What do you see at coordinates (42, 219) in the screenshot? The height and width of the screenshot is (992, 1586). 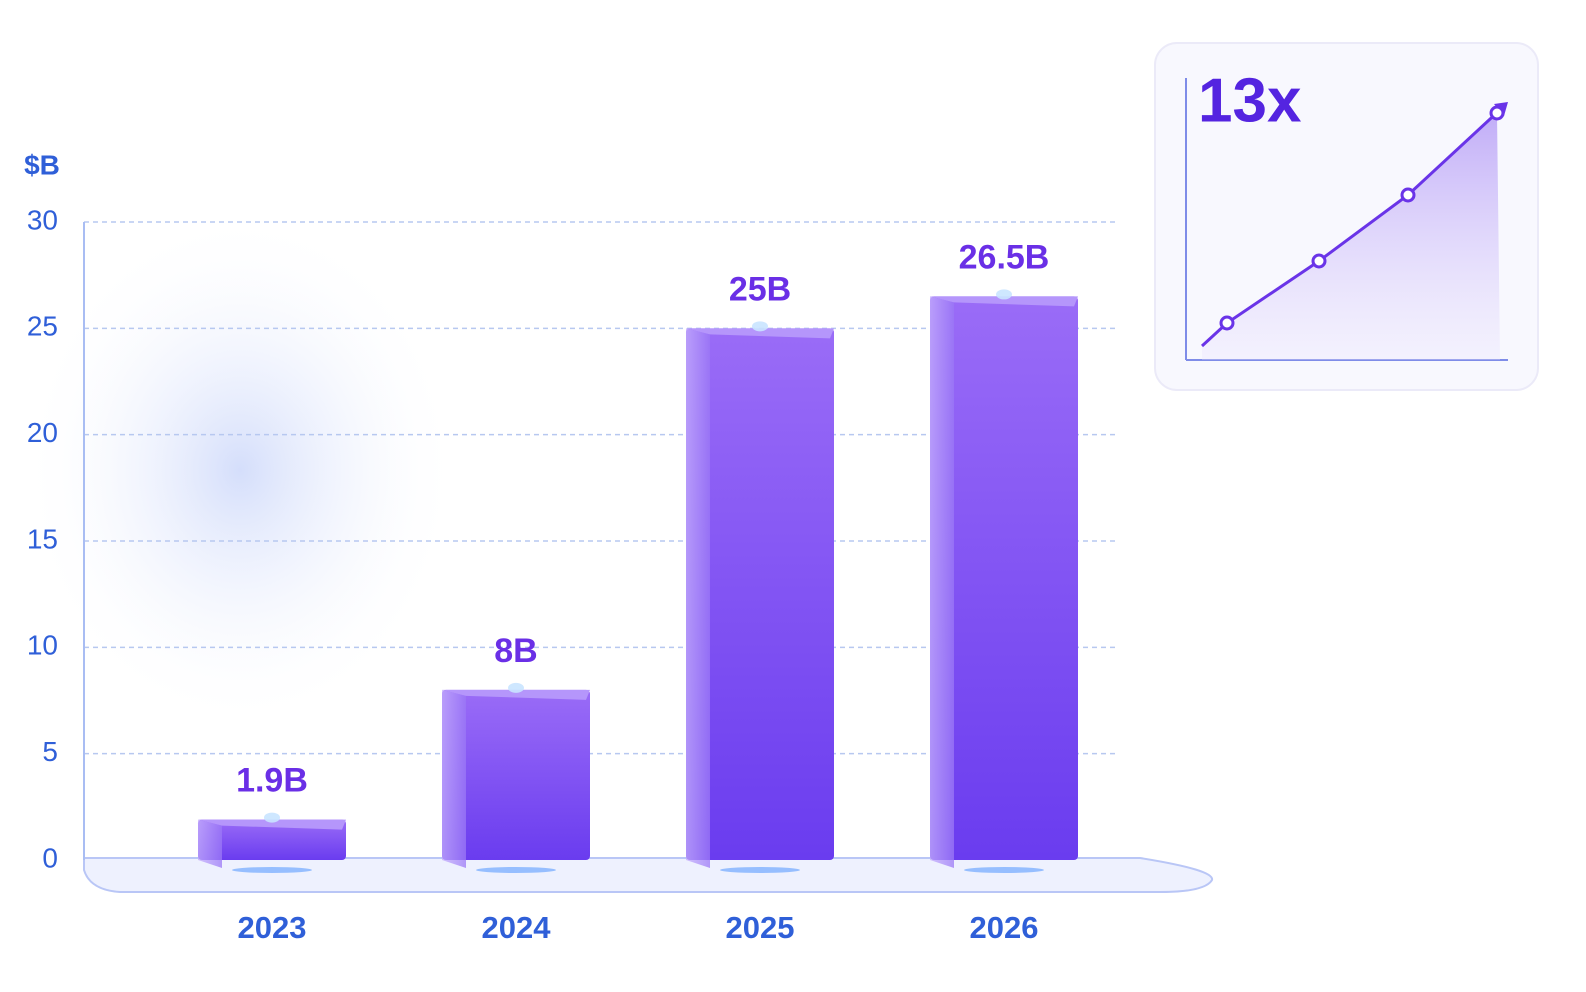 I see `y-tick-label: 30` at bounding box center [42, 219].